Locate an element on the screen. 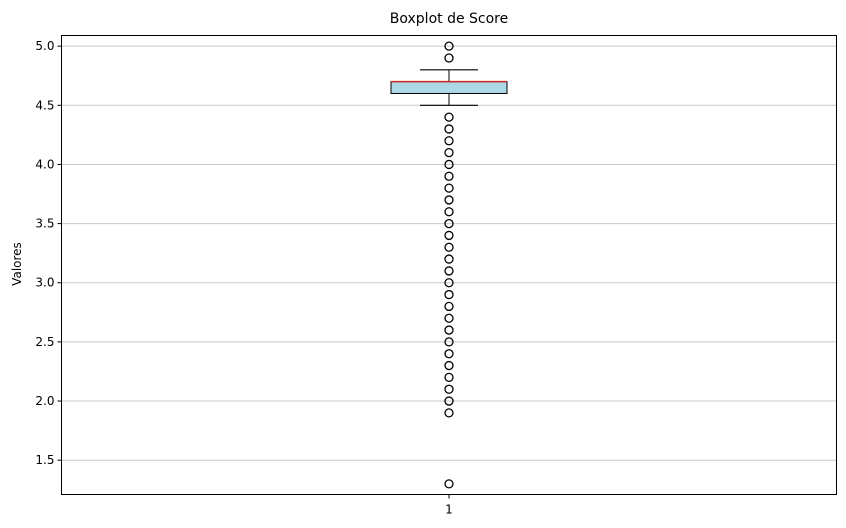 The width and height of the screenshot is (846, 528). y-tick-label: 2.0 is located at coordinates (44, 401).